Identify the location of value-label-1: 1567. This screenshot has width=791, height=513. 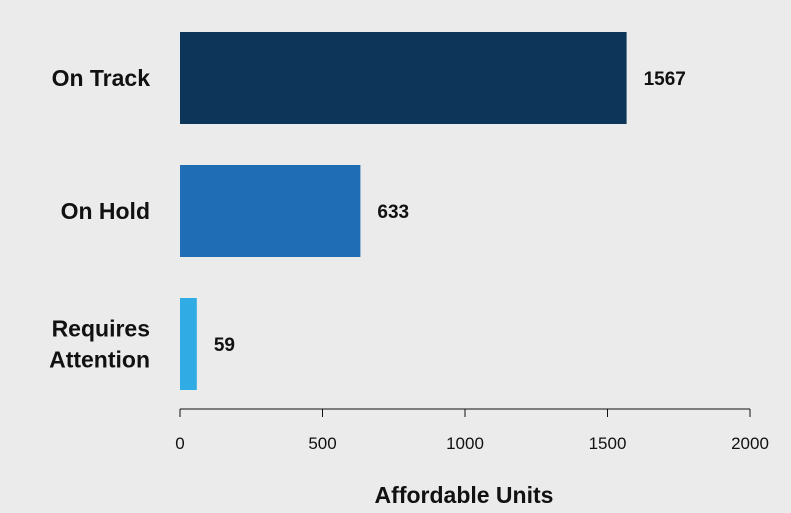
(665, 79).